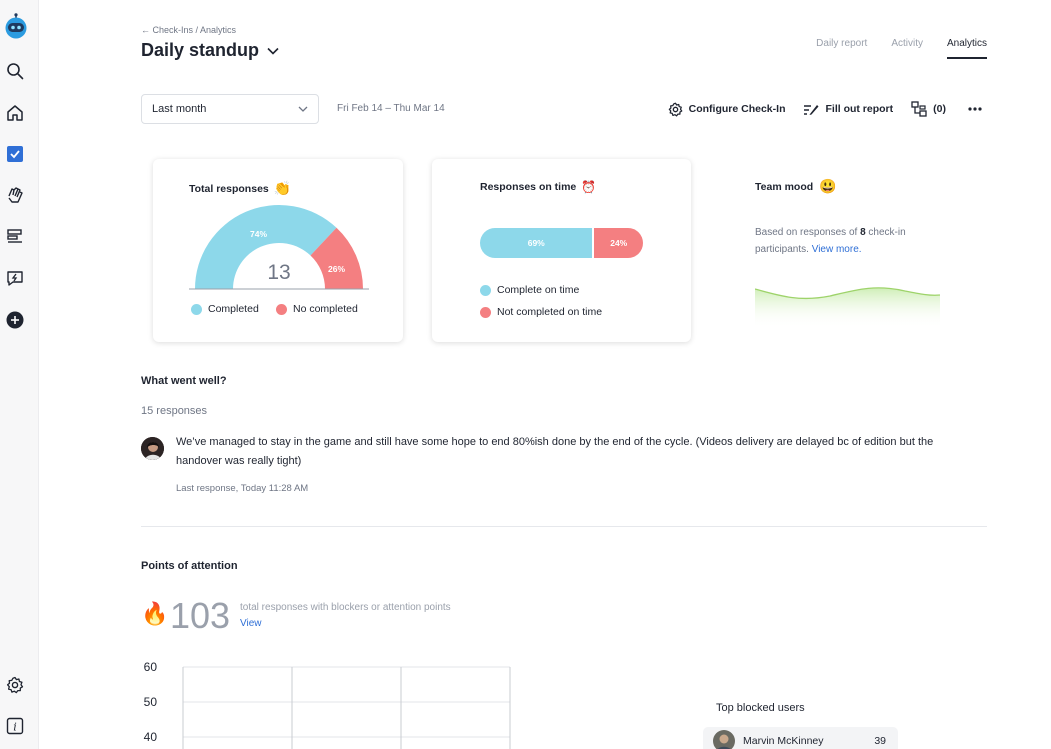  I want to click on responses-on-time-title: Responses on time ⏰, so click(538, 187).